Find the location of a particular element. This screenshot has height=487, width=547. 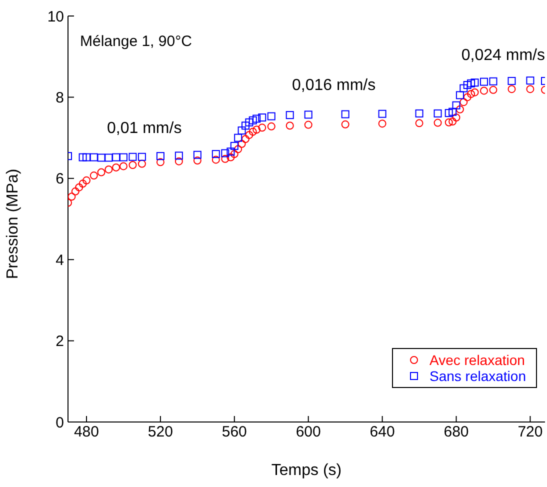

y-axis-title: Pression (MPa) is located at coordinates (13, 223).